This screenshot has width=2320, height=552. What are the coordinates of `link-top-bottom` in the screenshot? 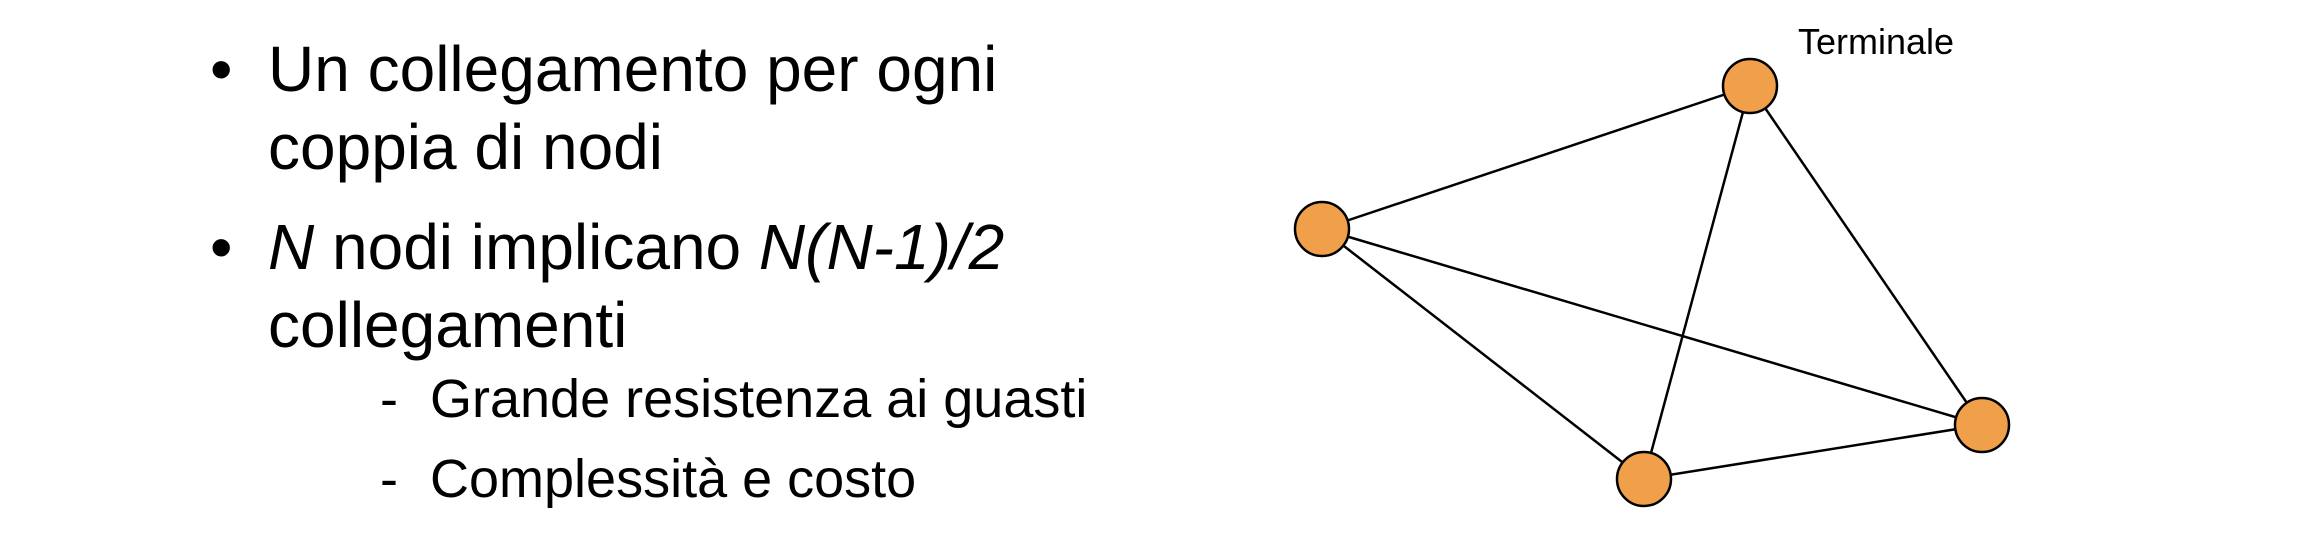 It's located at (1697, 282).